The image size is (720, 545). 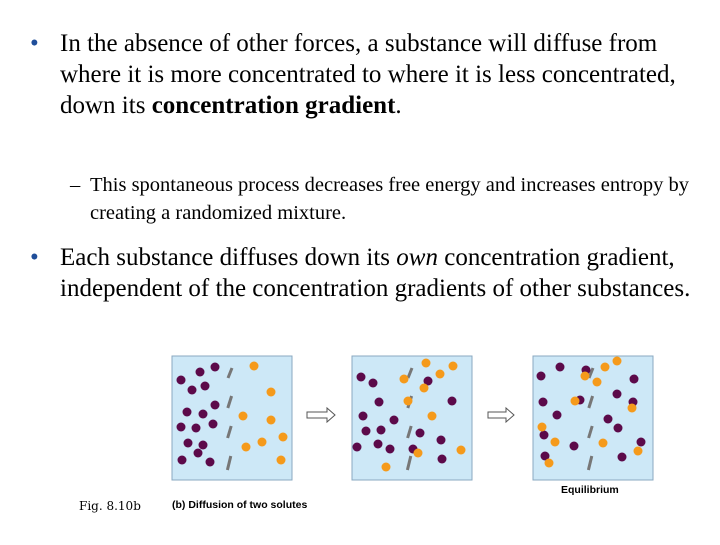 What do you see at coordinates (590, 490) in the screenshot?
I see `equilibrium-label: Equilibrium` at bounding box center [590, 490].